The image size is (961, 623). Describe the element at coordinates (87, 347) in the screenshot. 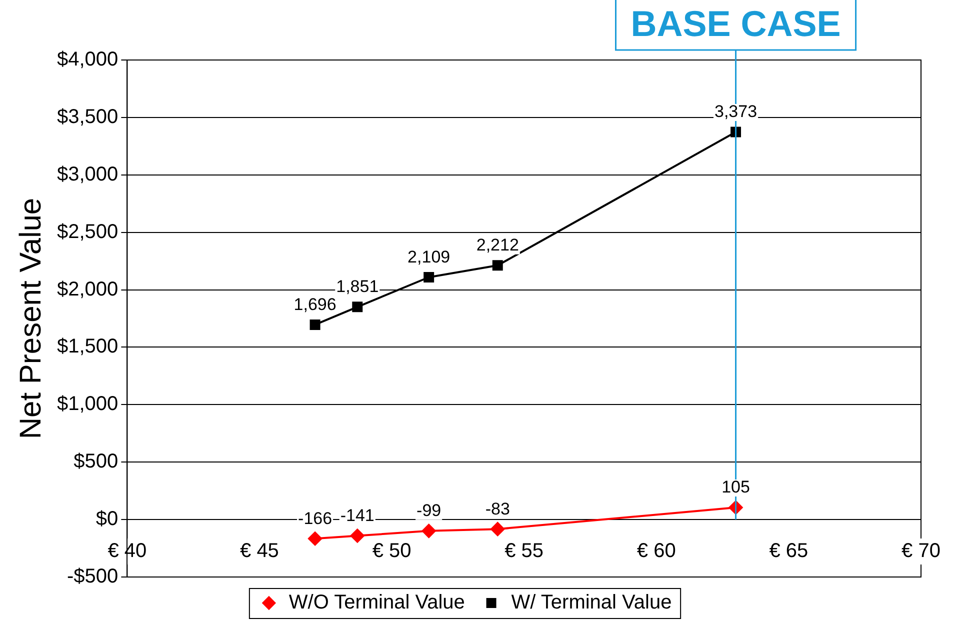

I see `y-tick-label: $1,500` at that location.